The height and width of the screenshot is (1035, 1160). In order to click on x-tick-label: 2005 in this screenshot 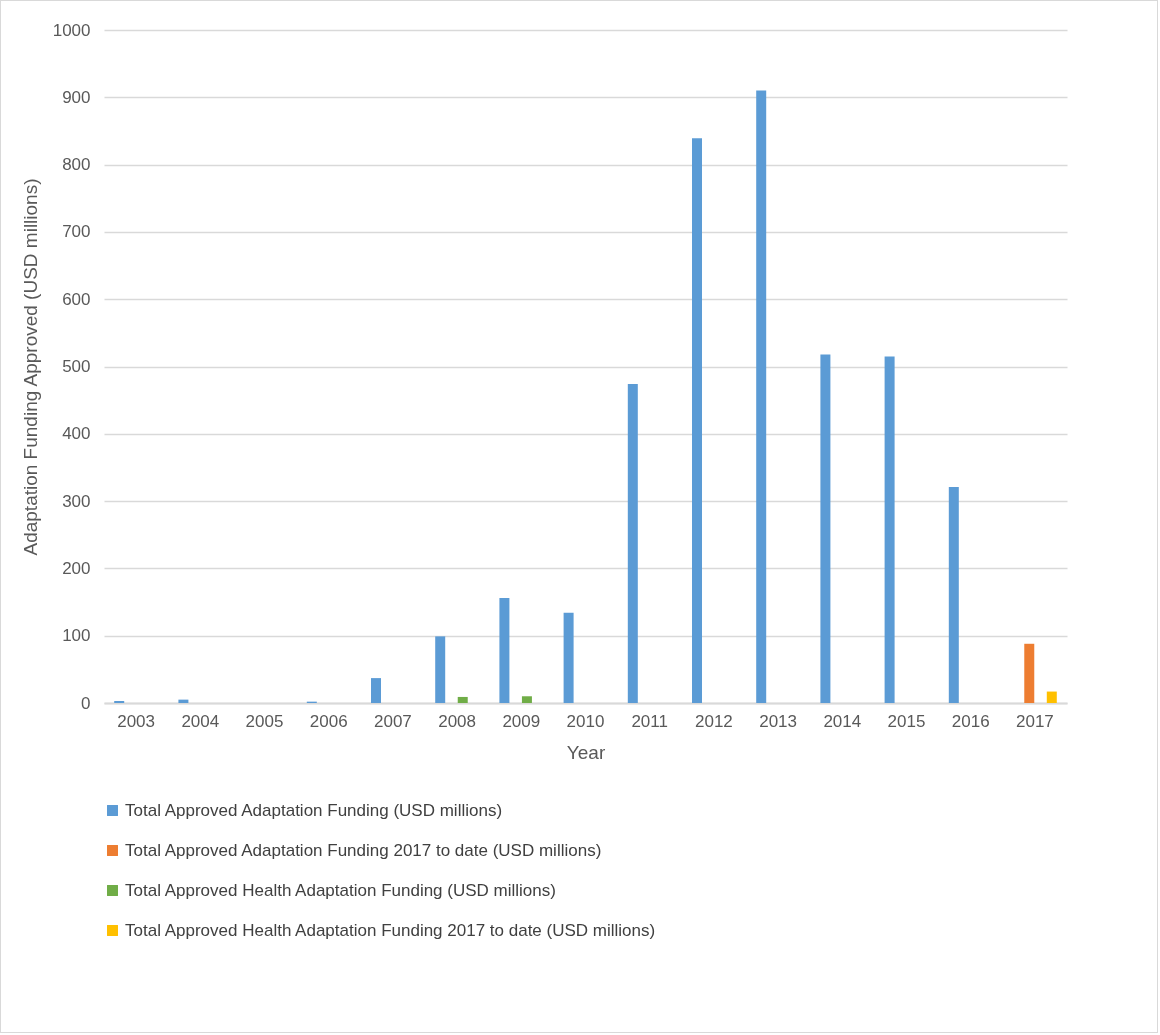, I will do `click(264, 721)`.